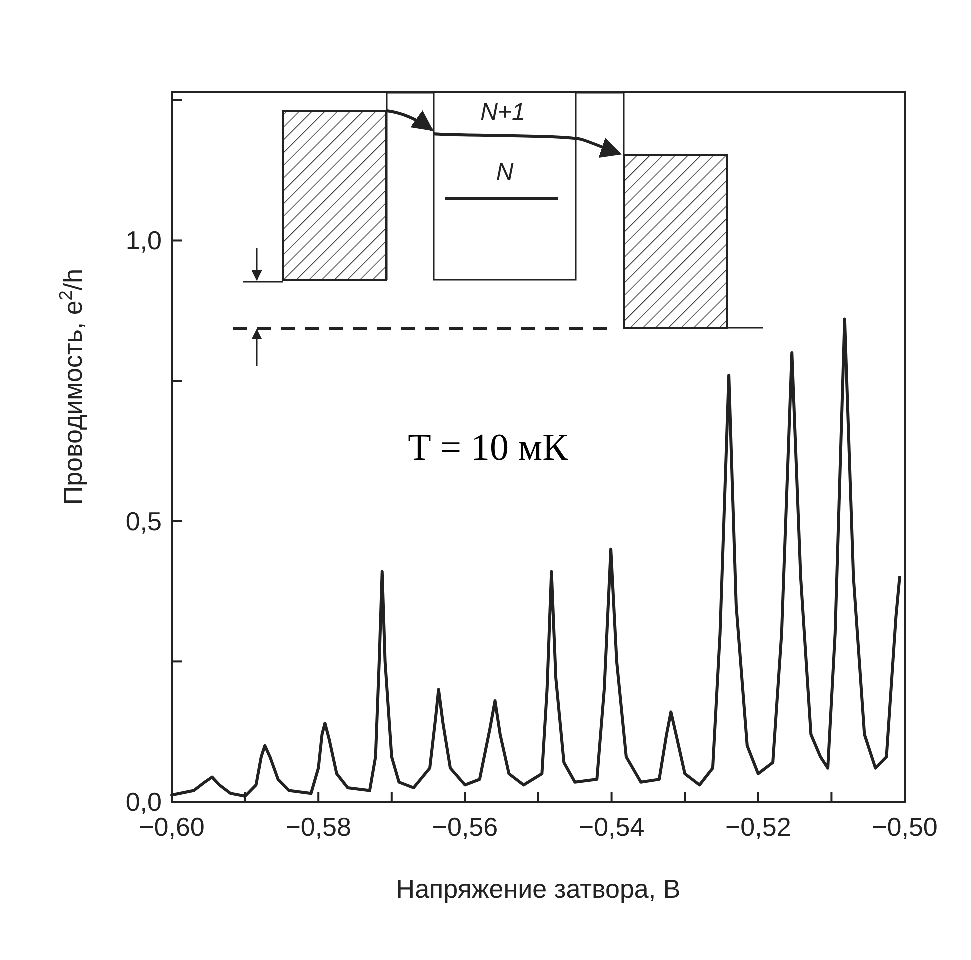  Describe the element at coordinates (538, 889) in the screenshot. I see `x-axis-title: Напряжение затвора, В` at that location.